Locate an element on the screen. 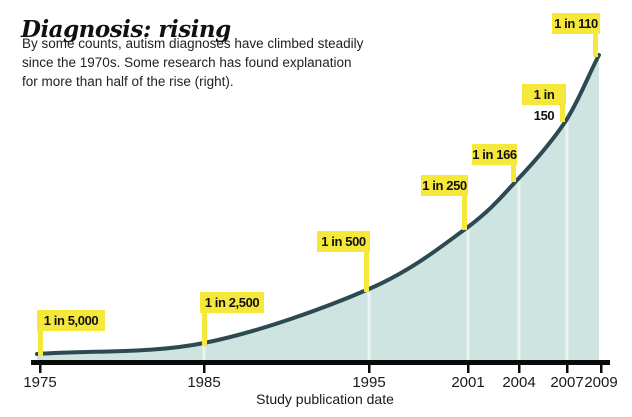 This screenshot has height=417, width=632. callout-leg-2004 is located at coordinates (513, 173).